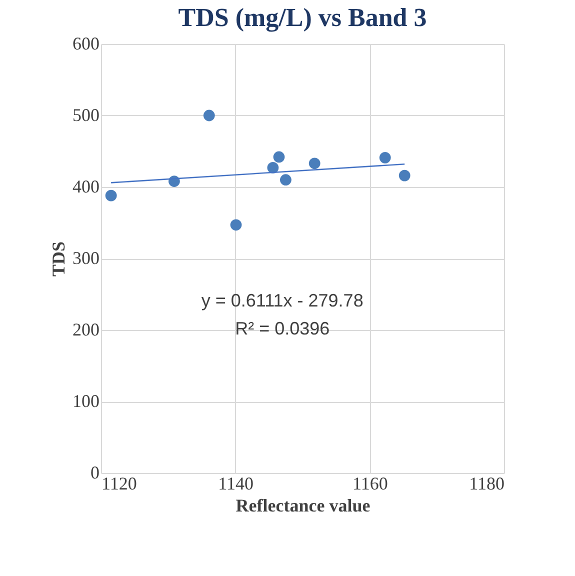  Describe the element at coordinates (302, 17) in the screenshot. I see `chart-title: TDS (mg/L) vs Band 3` at that location.